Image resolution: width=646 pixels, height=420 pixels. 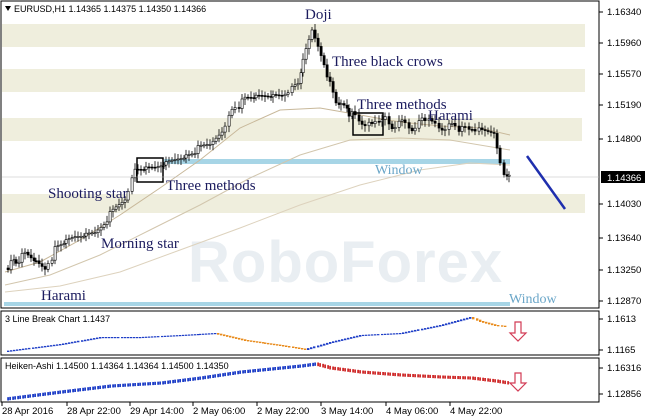 I want to click on price-level-7: 1.13640, so click(x=624, y=238).